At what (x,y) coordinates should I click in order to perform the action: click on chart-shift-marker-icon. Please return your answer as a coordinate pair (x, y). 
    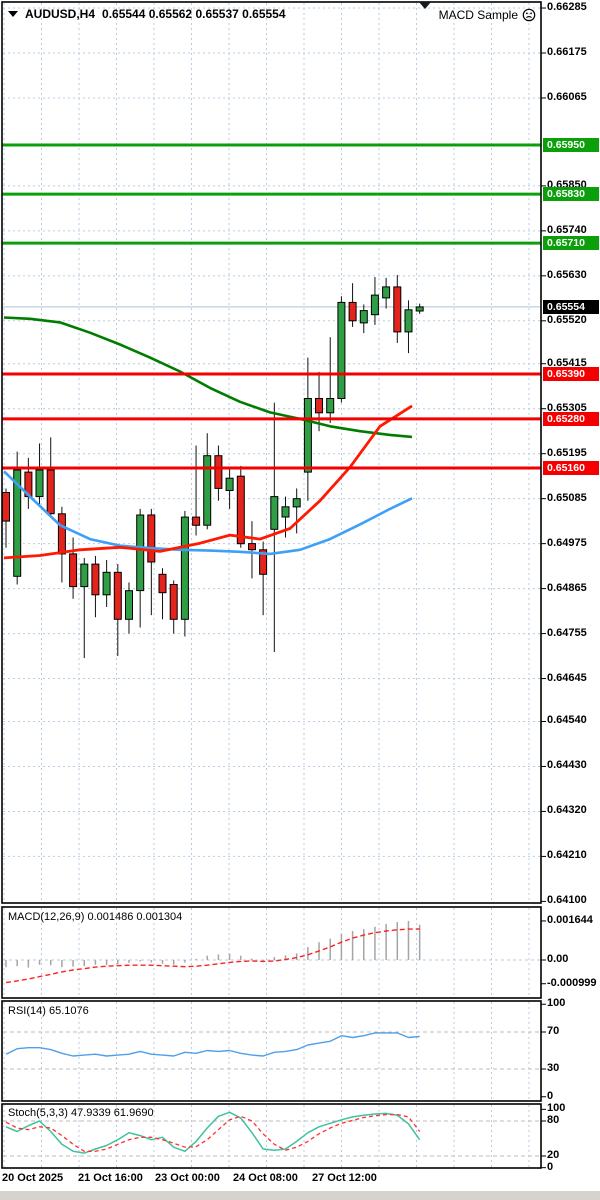
    Looking at the image, I should click on (425, 5).